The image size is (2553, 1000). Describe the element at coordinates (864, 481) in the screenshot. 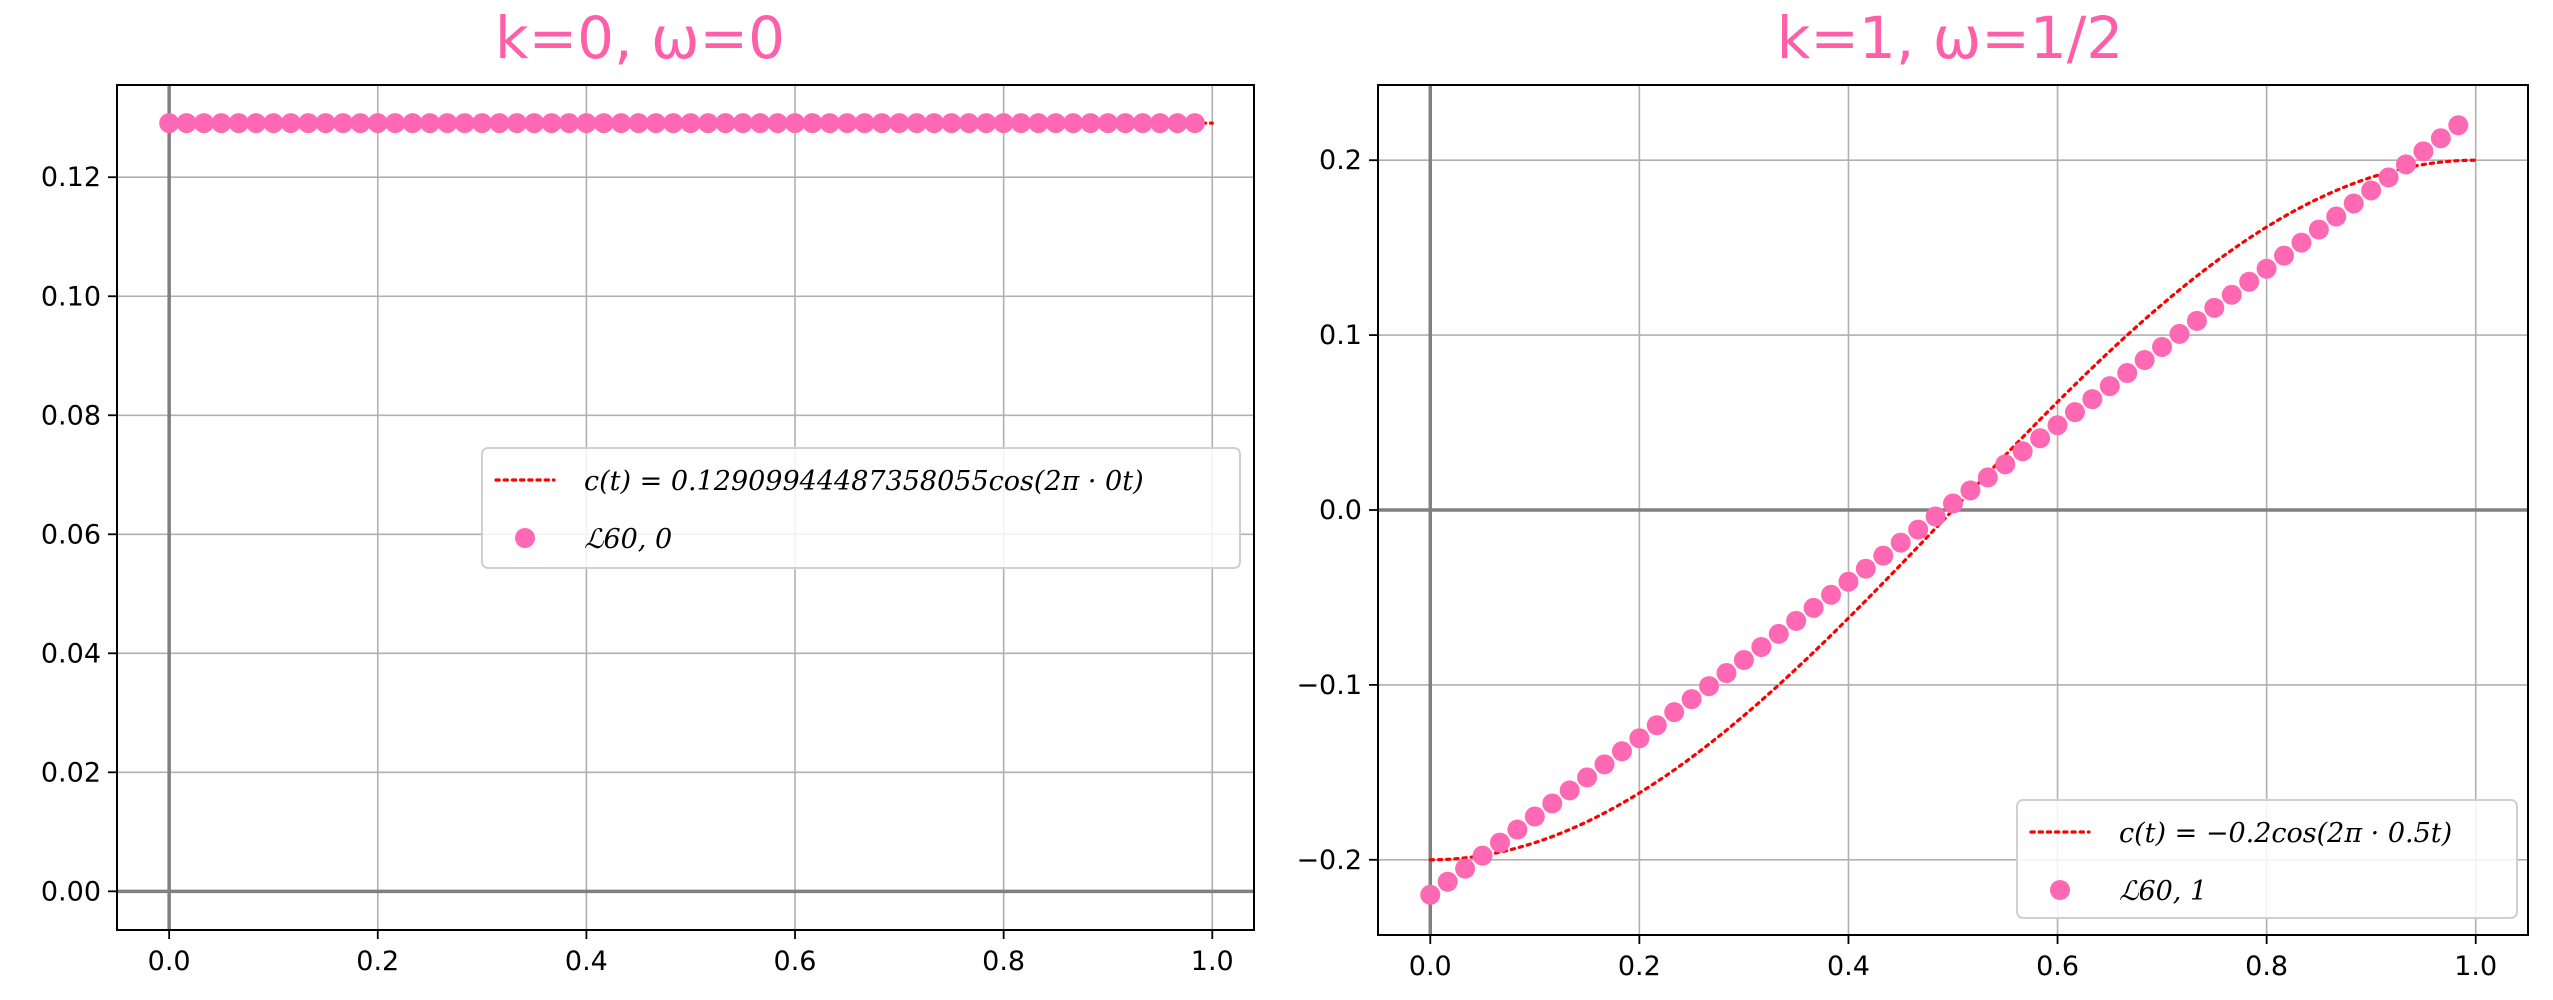

I see `legend-label: c(t) = 0.12909944487358055cos(2π · 0t)` at that location.